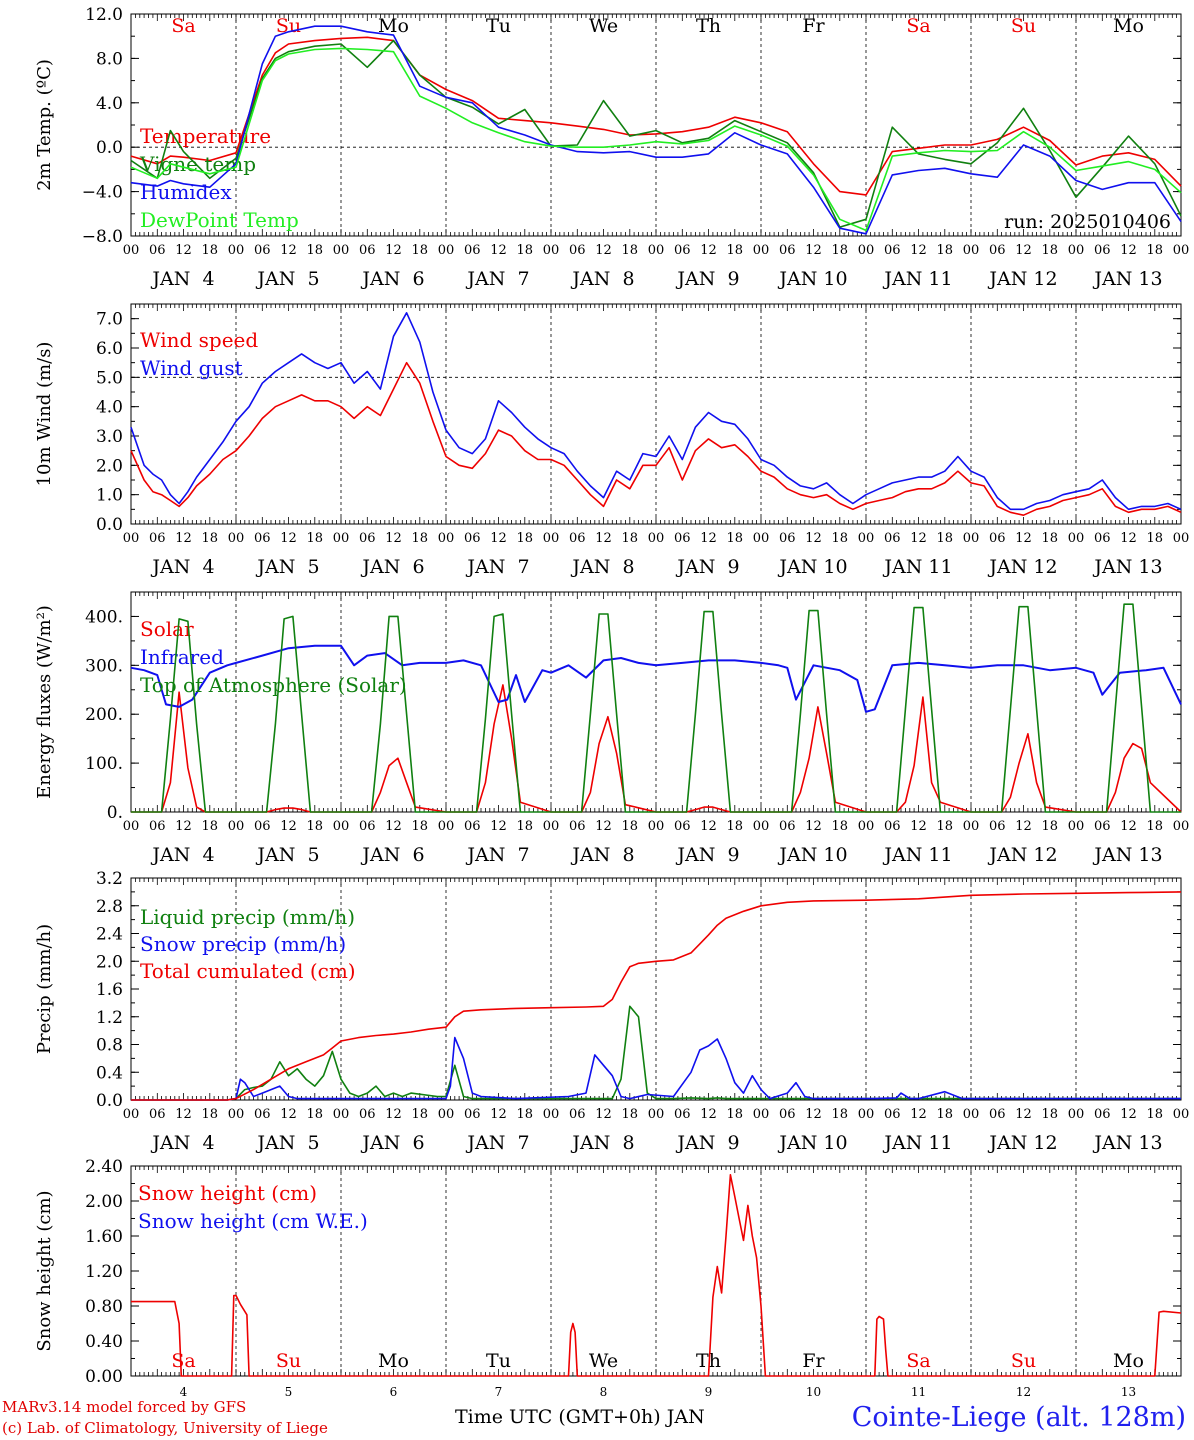 Image resolution: width=1194 pixels, height=1440 pixels. What do you see at coordinates (191, 368) in the screenshot?
I see `legend-entry: Wind gust` at bounding box center [191, 368].